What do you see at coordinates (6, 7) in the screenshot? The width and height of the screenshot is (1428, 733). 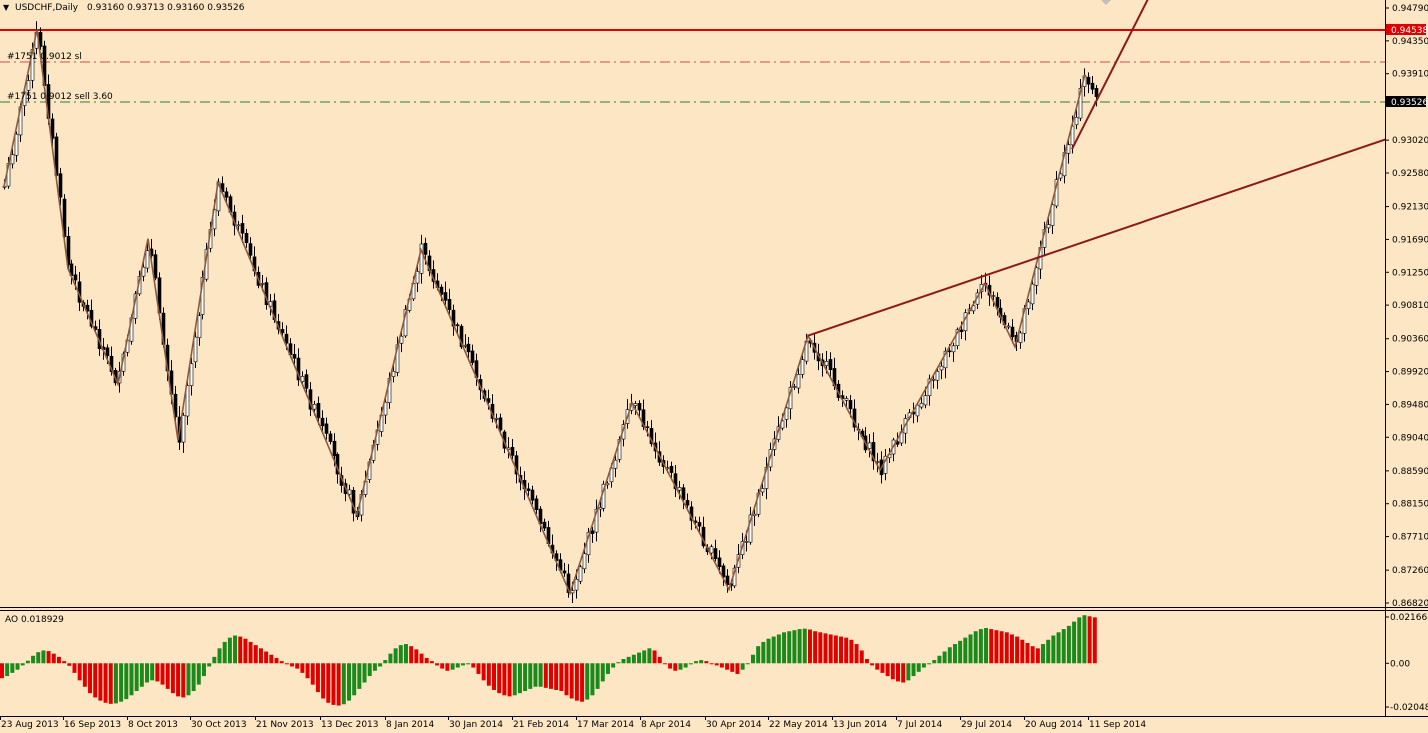 I see `collapse-arrow-icon: ▼` at bounding box center [6, 7].